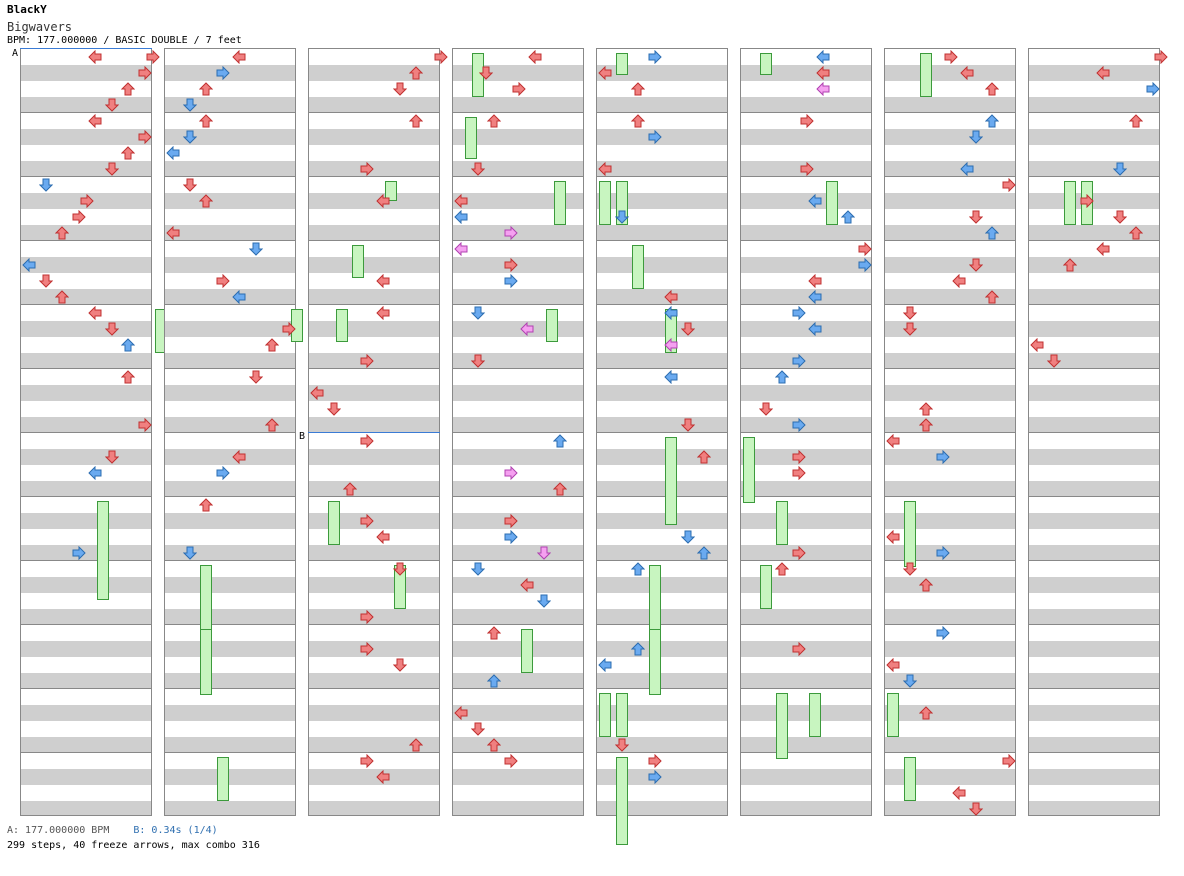 This screenshot has height=876, width=1184. I want to click on bpm-legend: A: 177.000000 BPM B: 0.34s (1/4), so click(112, 830).